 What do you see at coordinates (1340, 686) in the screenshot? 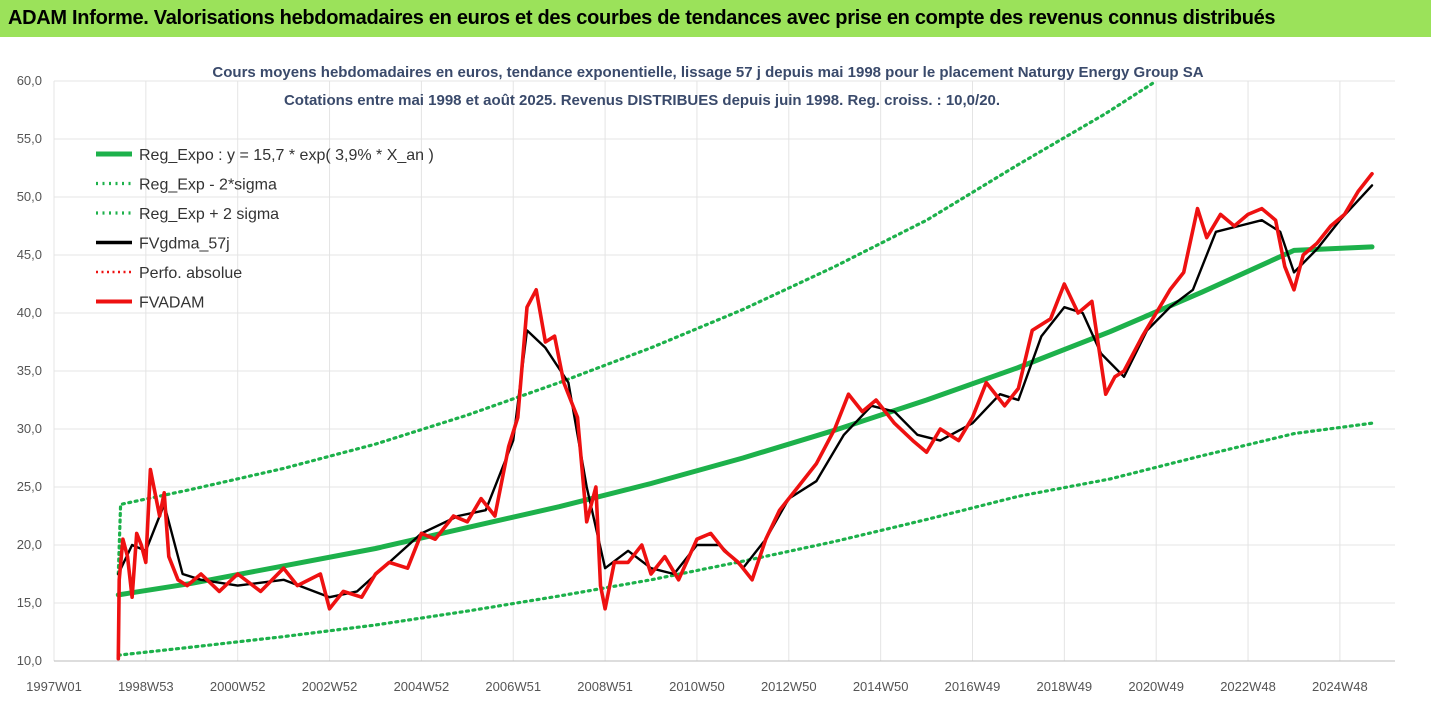
I see `x-tick-label: 2024W48` at bounding box center [1340, 686].